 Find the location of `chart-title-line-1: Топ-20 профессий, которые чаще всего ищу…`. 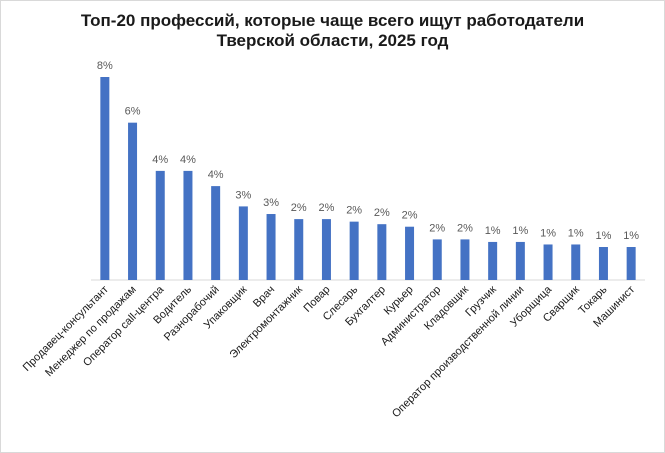

chart-title-line-1: Топ-20 профессий, которые чаще всего ищу… is located at coordinates (332, 20).